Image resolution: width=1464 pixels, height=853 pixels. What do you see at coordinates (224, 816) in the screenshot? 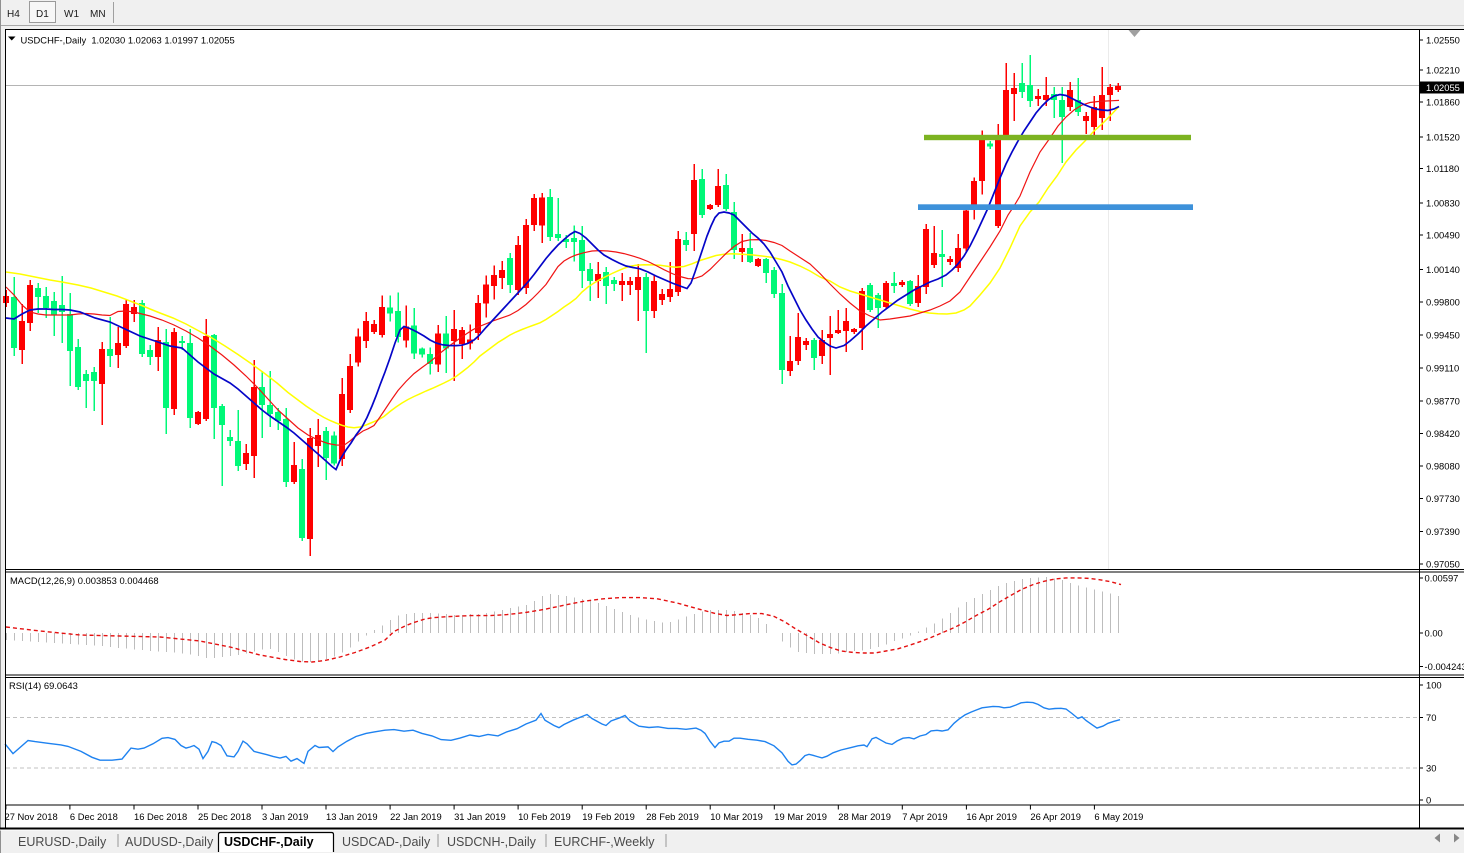
I see `svg-text: 25 Dec 2018` at bounding box center [224, 816].